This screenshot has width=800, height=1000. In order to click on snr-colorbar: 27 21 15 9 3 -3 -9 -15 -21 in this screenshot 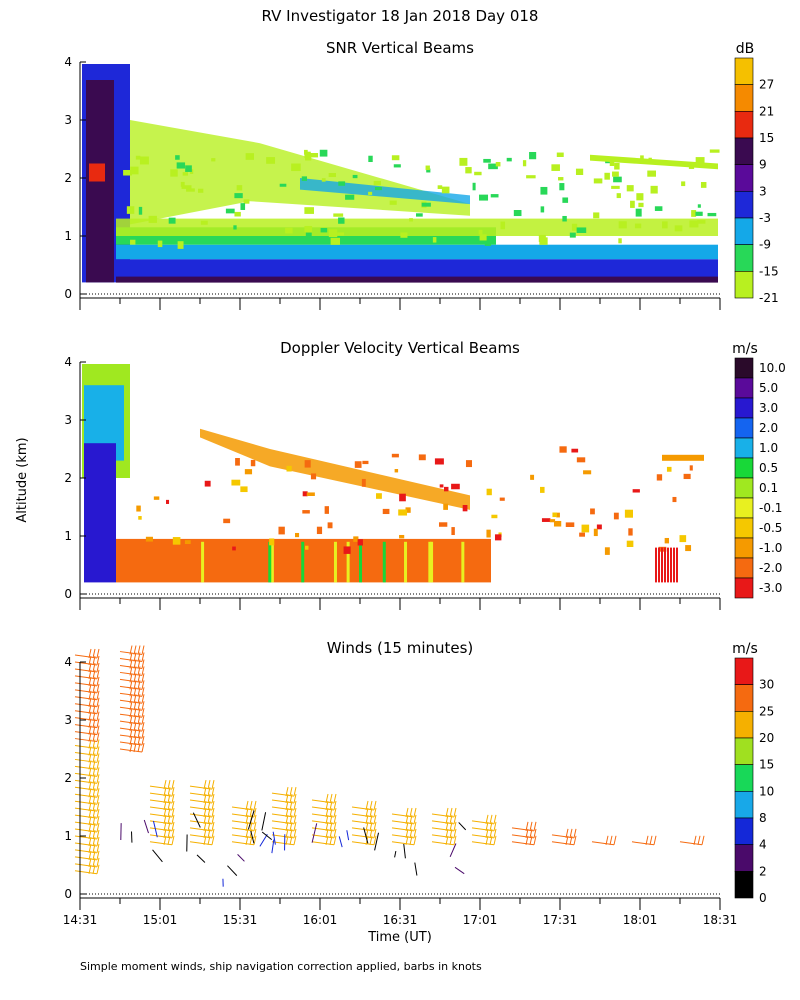, I will do `click(756, 181)`.